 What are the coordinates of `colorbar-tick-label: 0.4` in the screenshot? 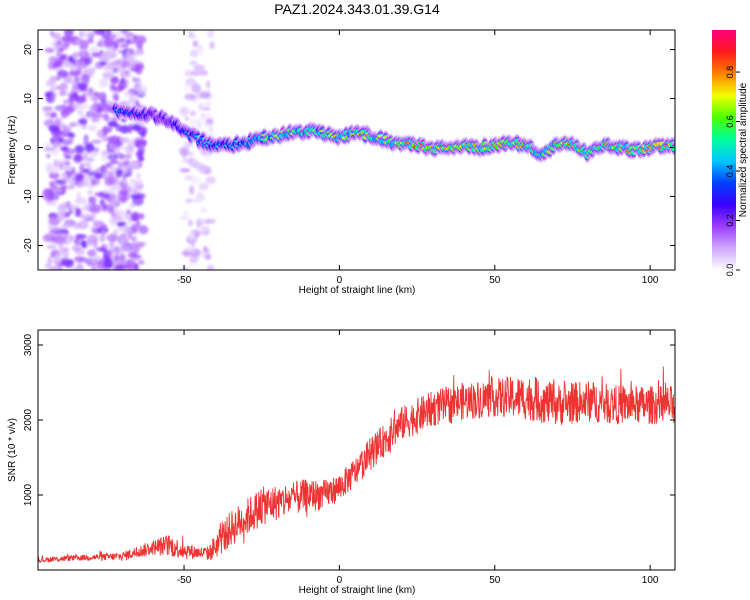 It's located at (730, 171).